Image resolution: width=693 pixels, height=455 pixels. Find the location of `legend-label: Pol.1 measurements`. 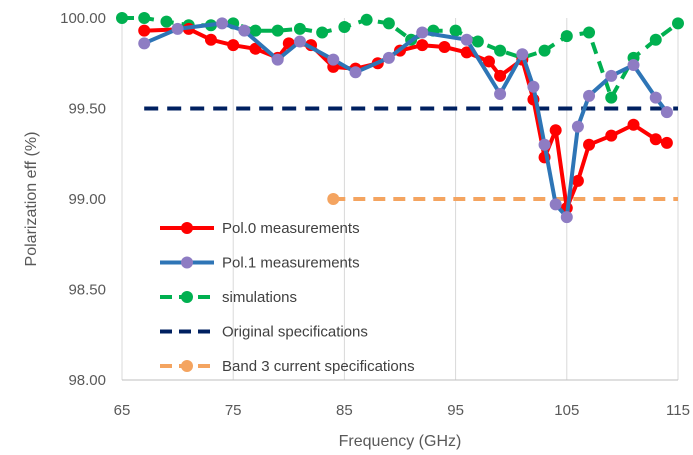

legend-label: Pol.1 measurements is located at coordinates (291, 263).